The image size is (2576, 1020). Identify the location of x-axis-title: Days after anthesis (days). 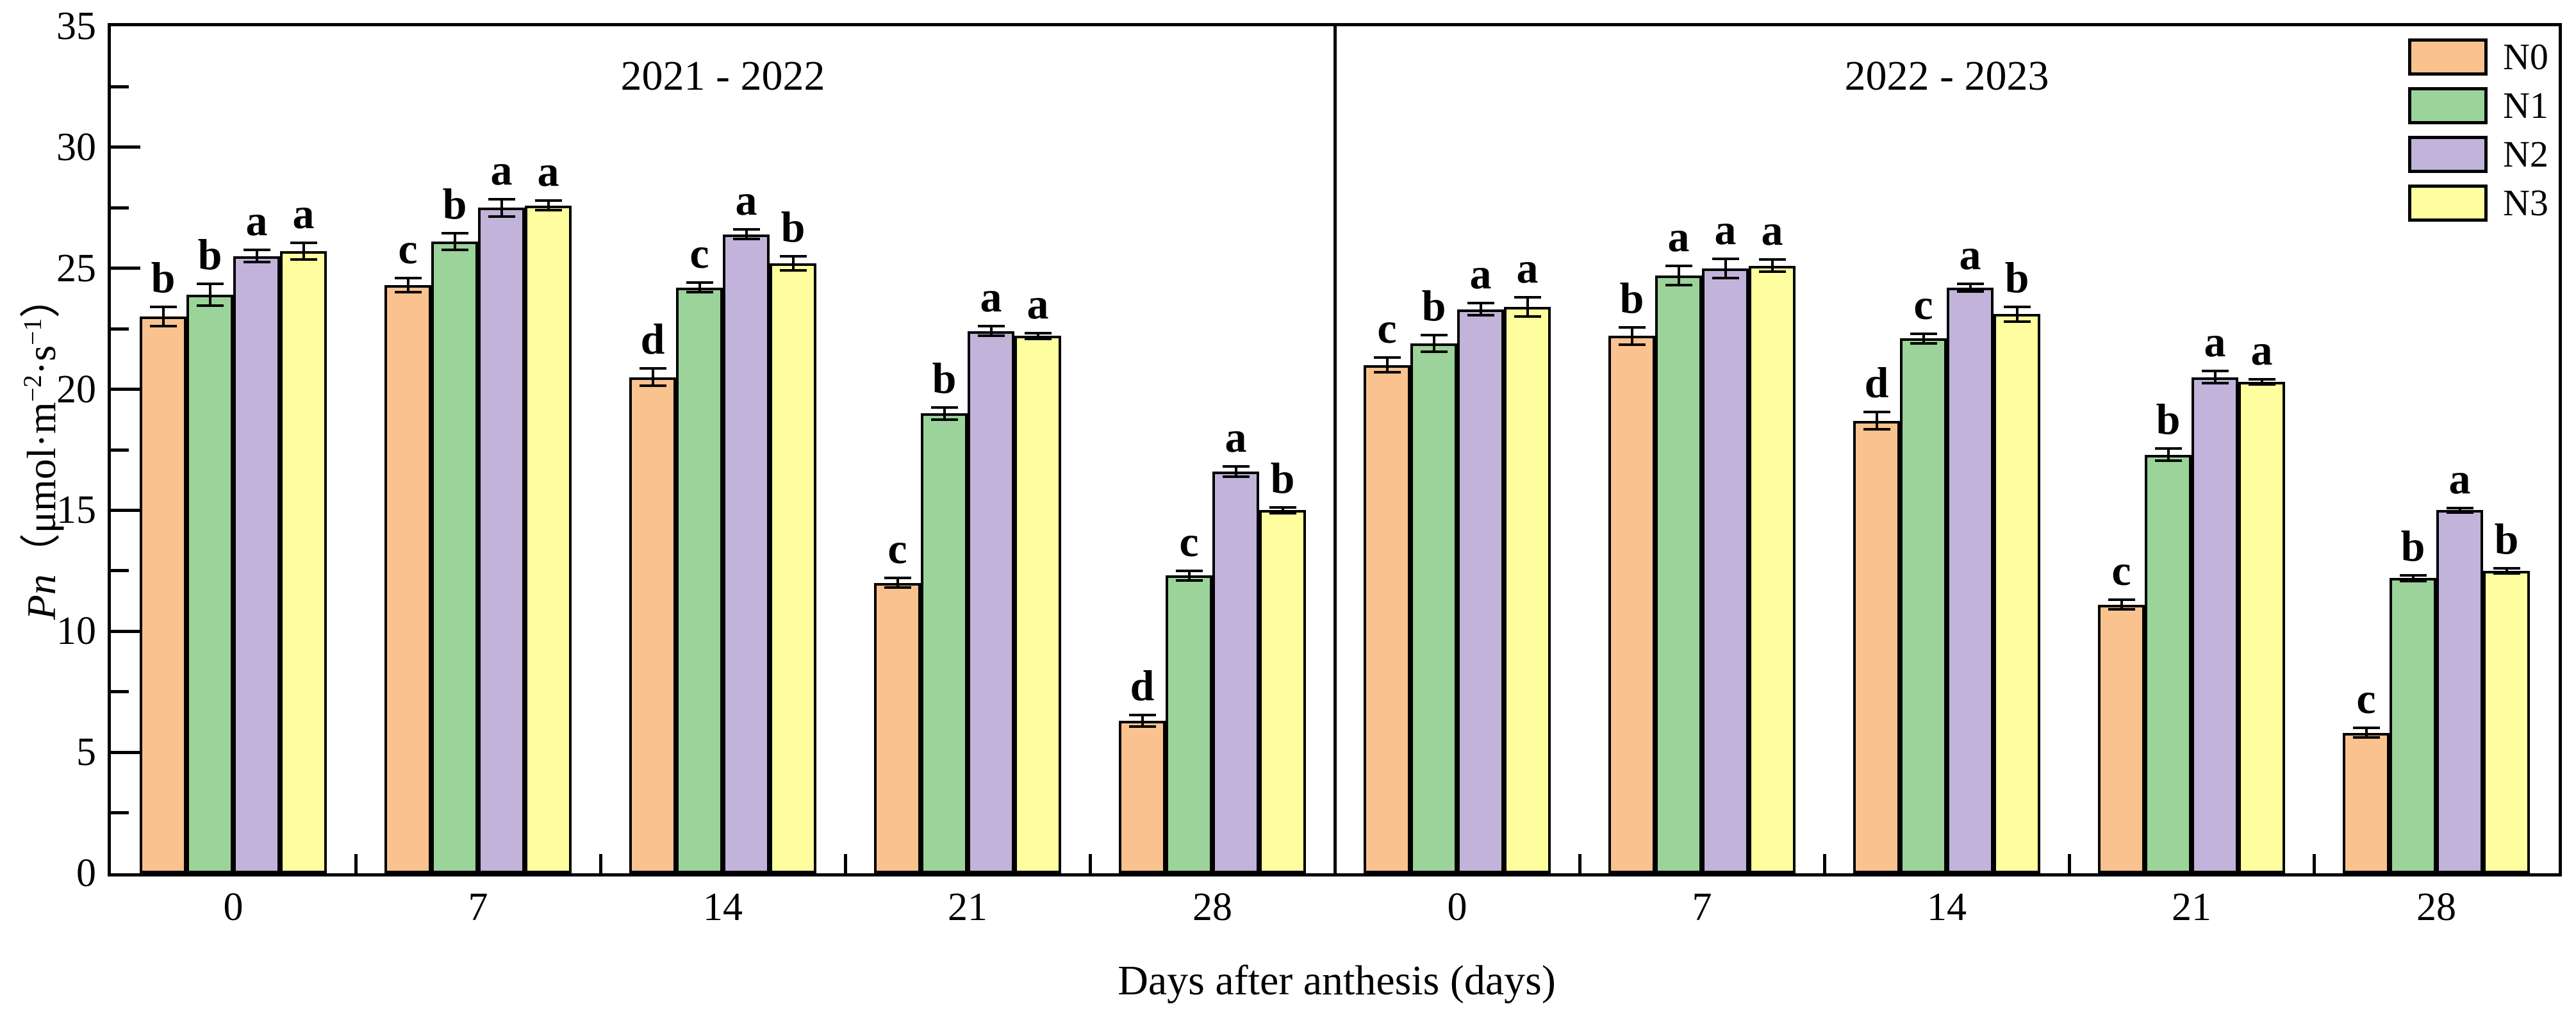
(1337, 980).